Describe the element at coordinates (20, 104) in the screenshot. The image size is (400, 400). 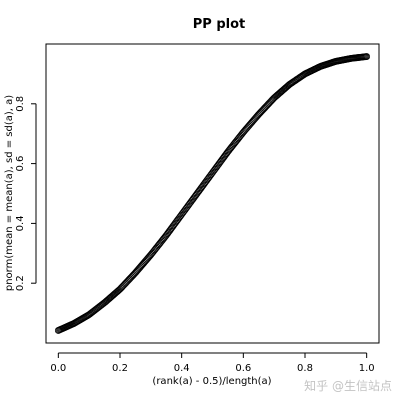
I see `y-tick-label: 0.8` at that location.